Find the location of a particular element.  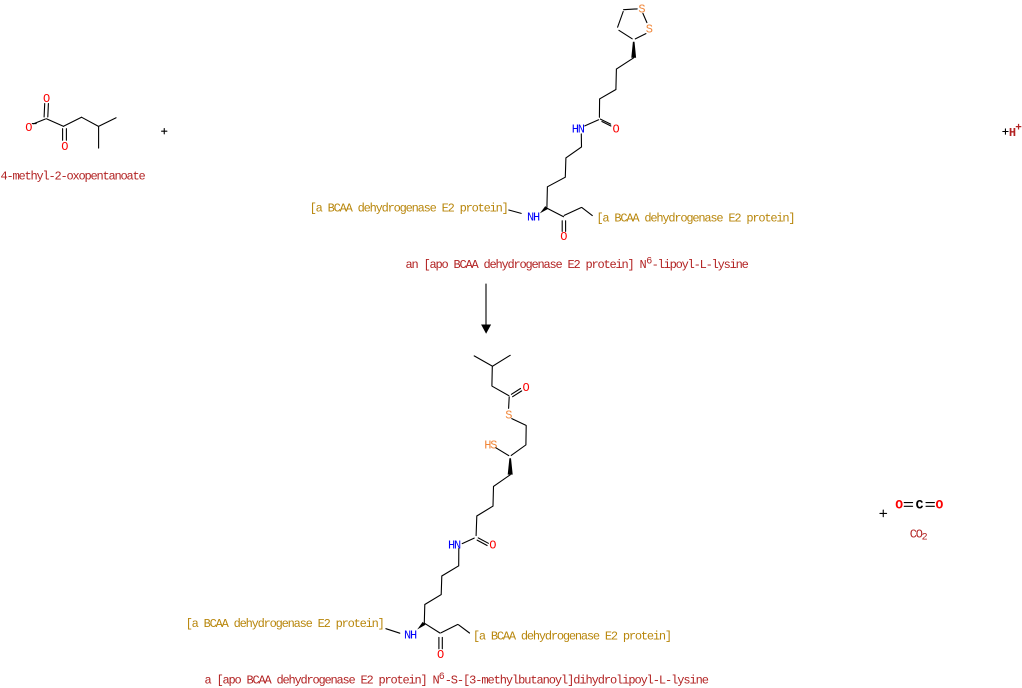

svg-text: HS is located at coordinates (490, 446).